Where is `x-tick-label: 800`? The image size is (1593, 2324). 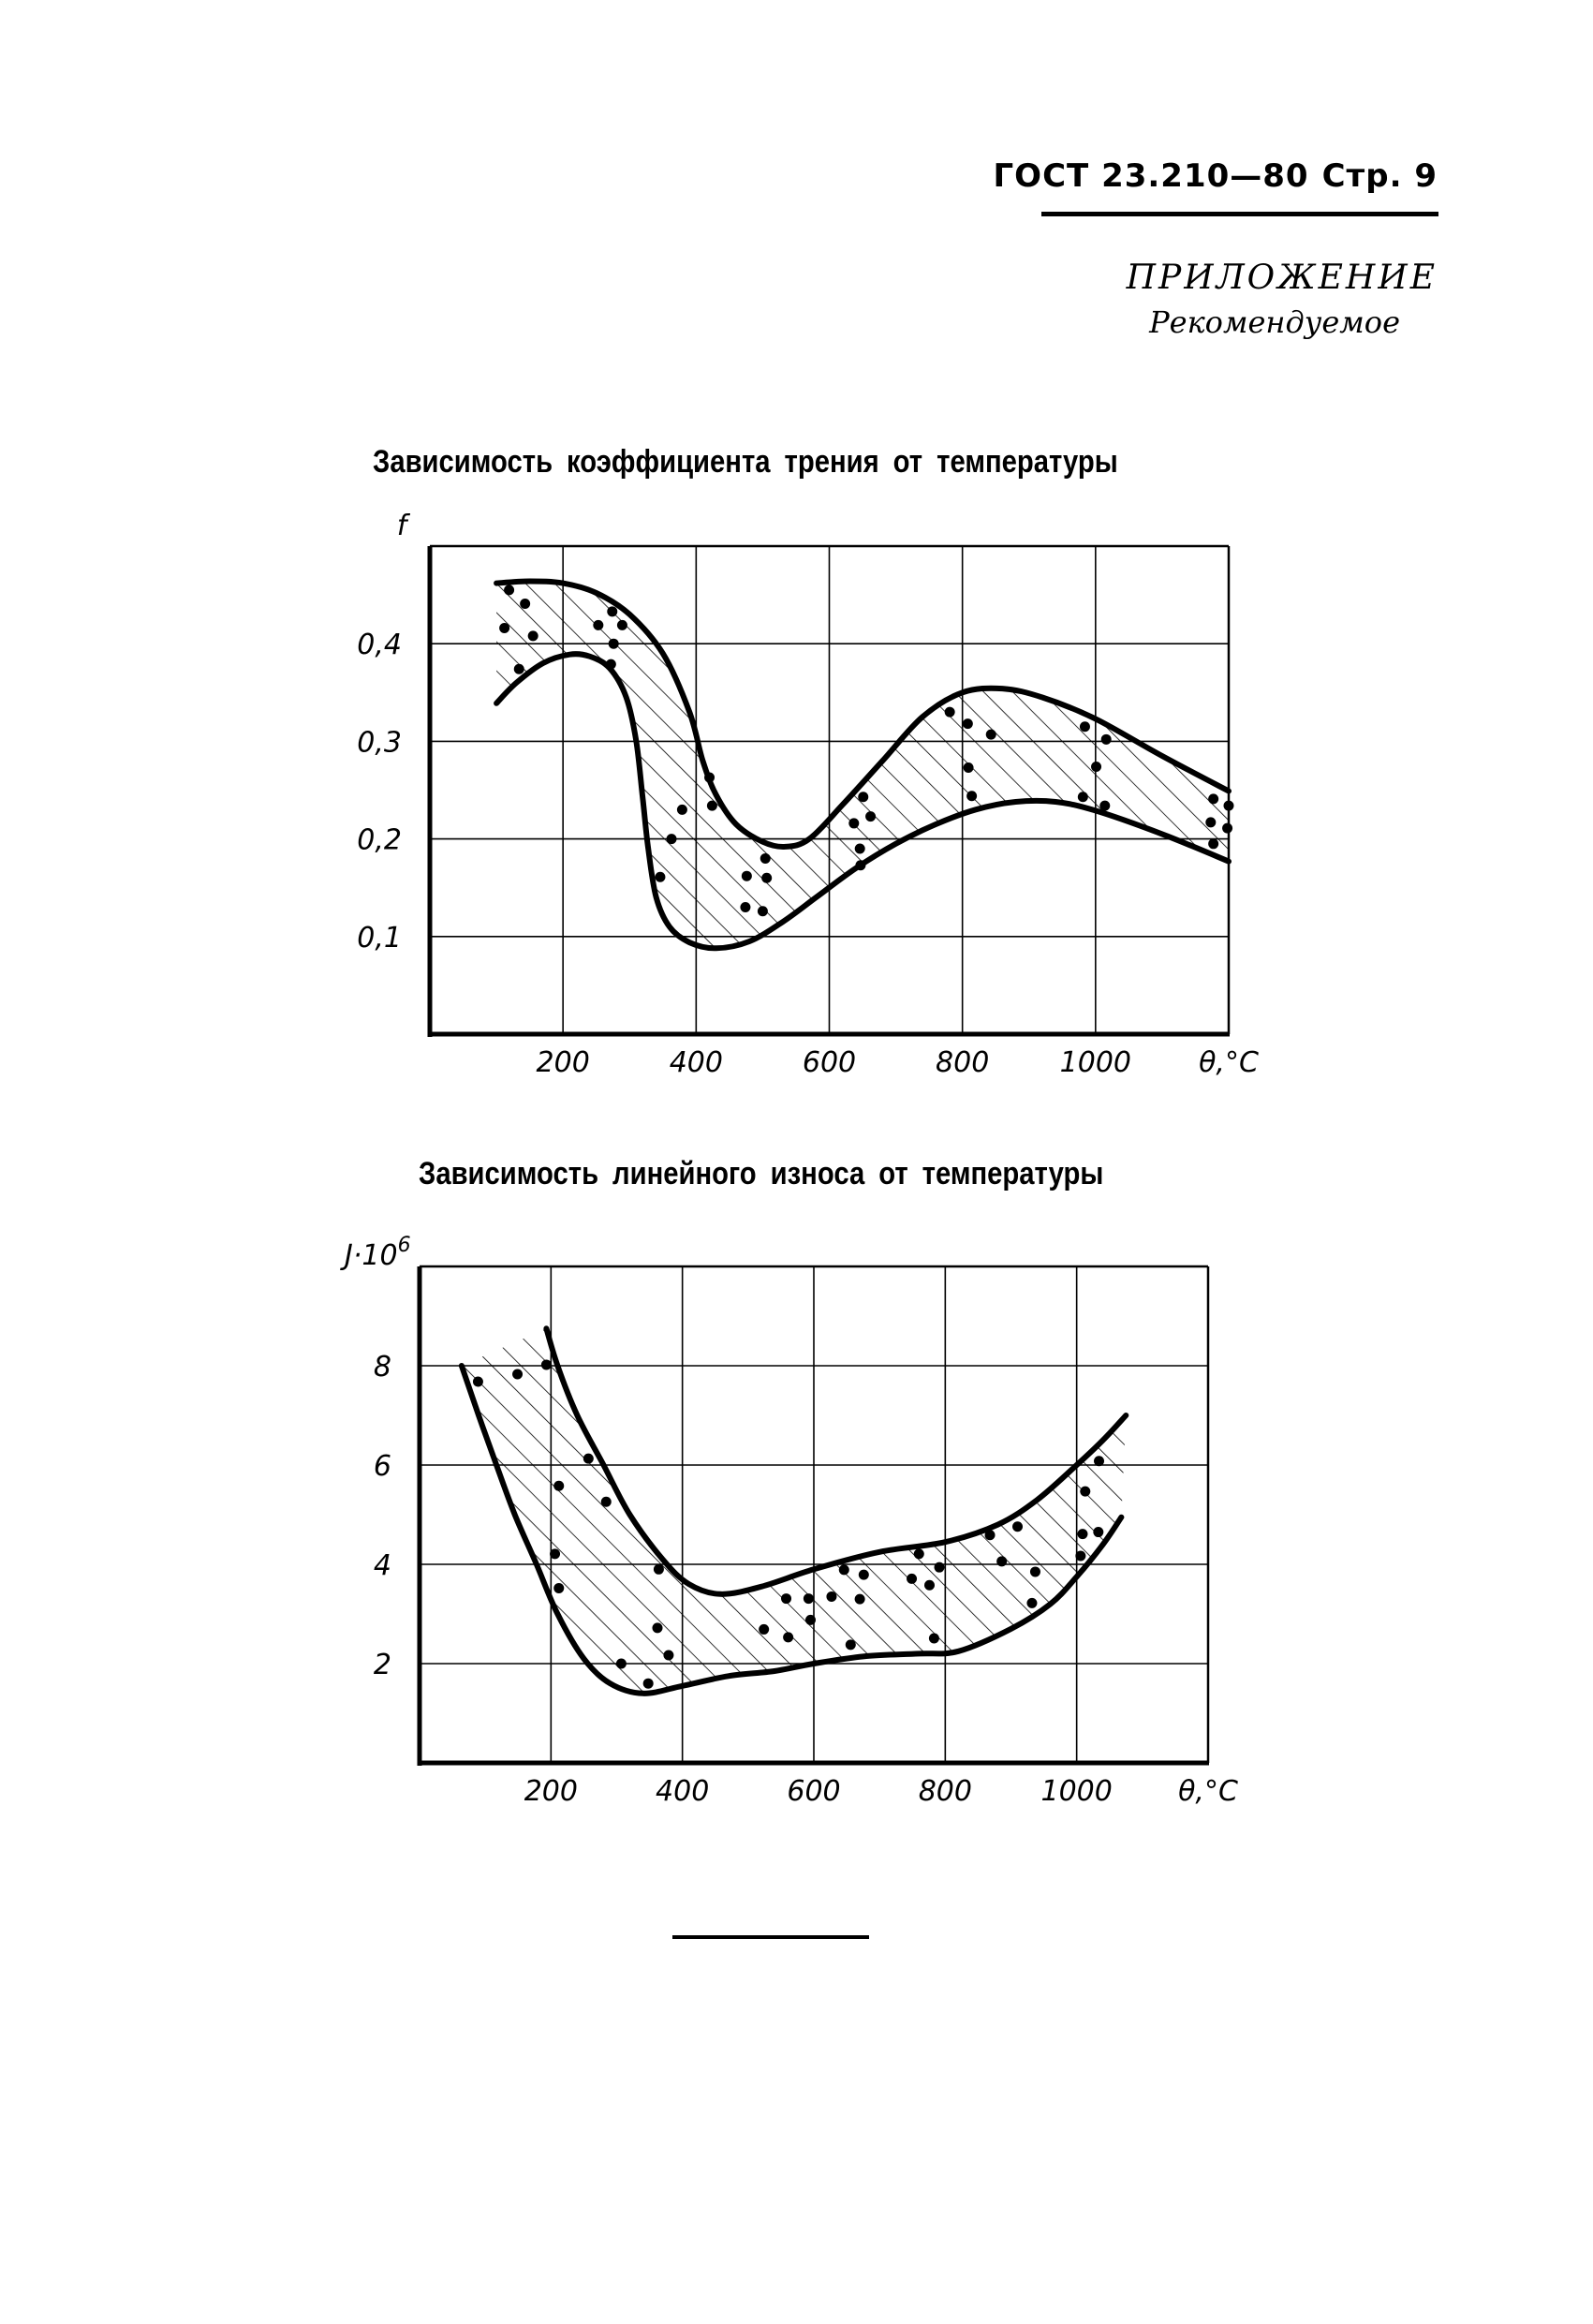
x-tick-label: 800 is located at coordinates (945, 1792).